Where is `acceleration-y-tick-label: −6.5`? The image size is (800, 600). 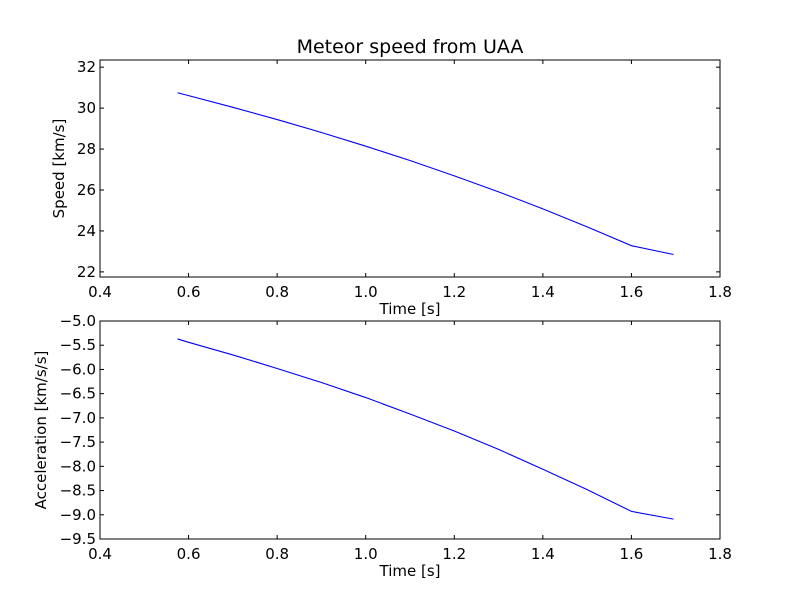 acceleration-y-tick-label: −6.5 is located at coordinates (78, 394).